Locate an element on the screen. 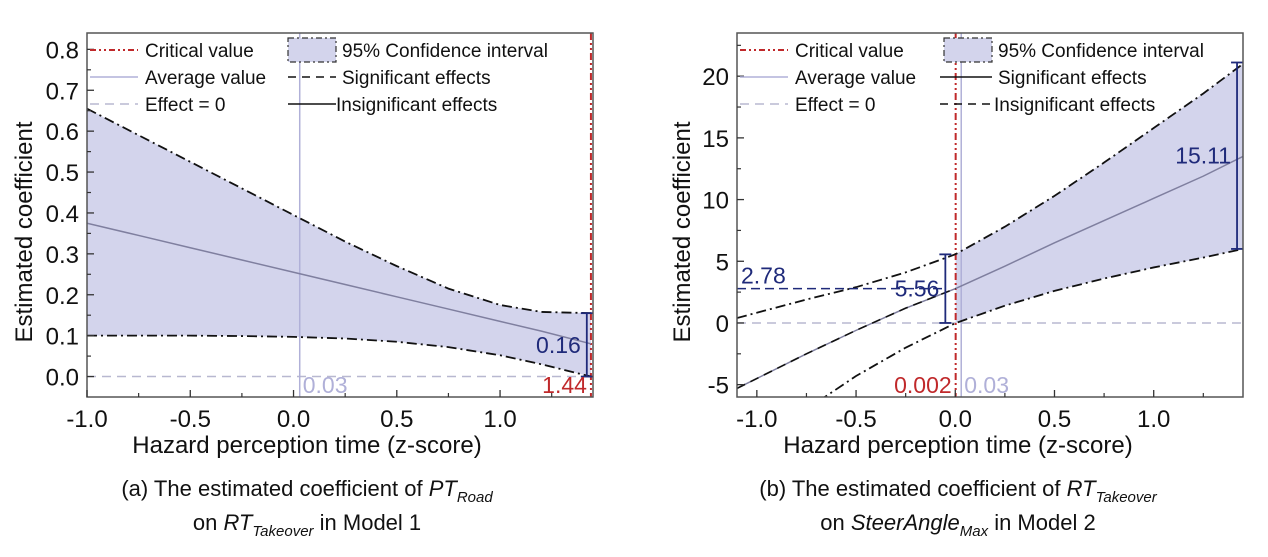  y-tick-label: 10 is located at coordinates (715, 201).